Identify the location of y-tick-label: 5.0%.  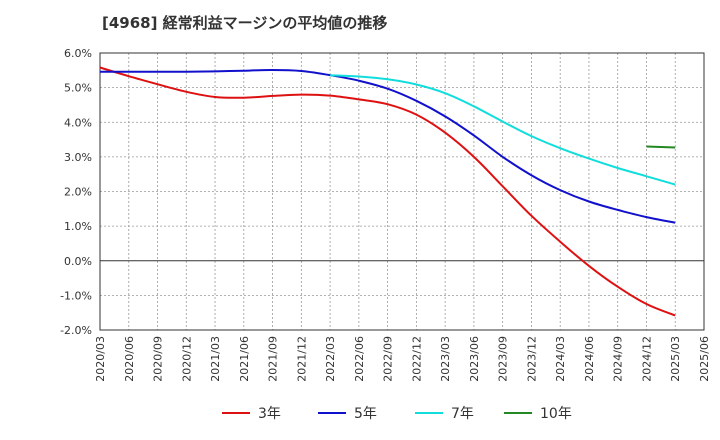
(78, 88).